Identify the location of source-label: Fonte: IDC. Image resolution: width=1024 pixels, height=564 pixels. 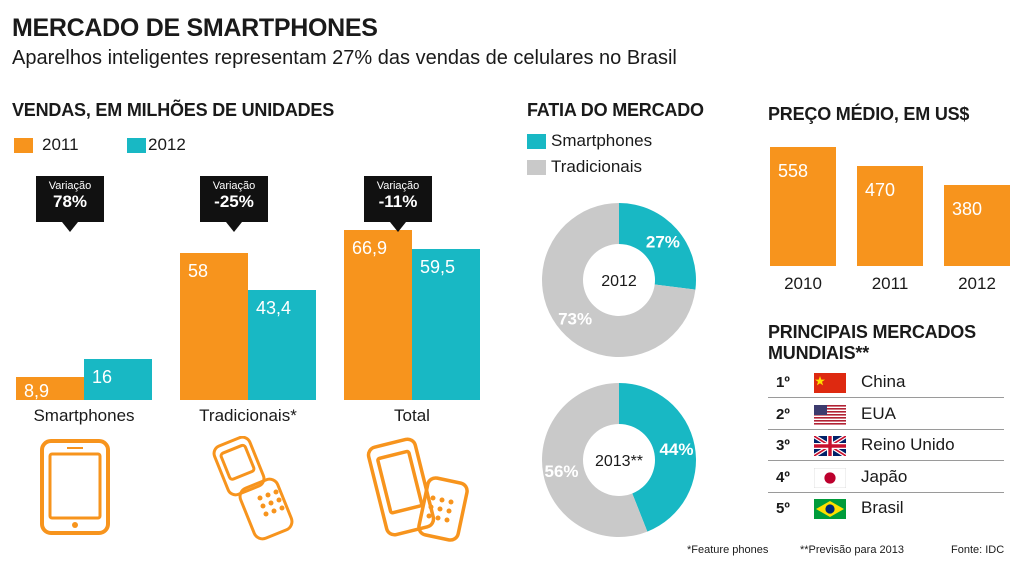
(978, 550).